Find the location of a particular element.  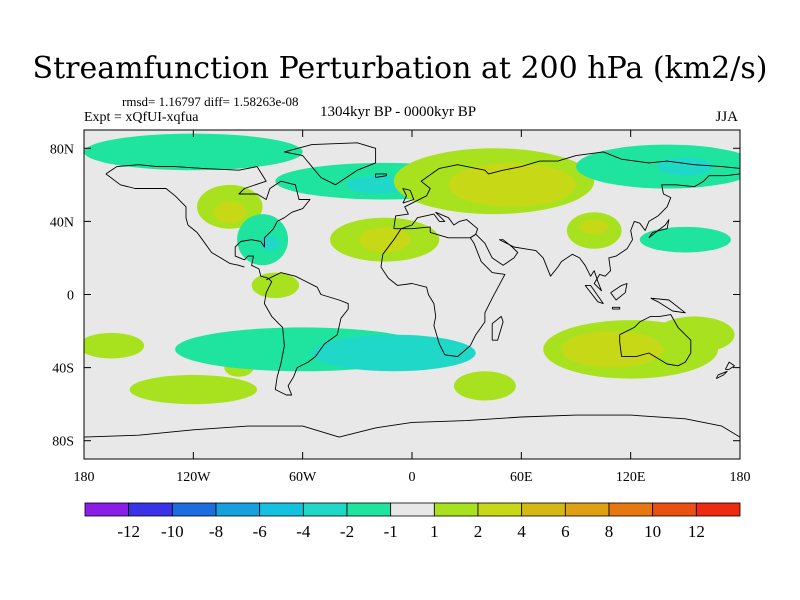

period-label: 1304kyr BP - 0000kyr BP is located at coordinates (398, 112).